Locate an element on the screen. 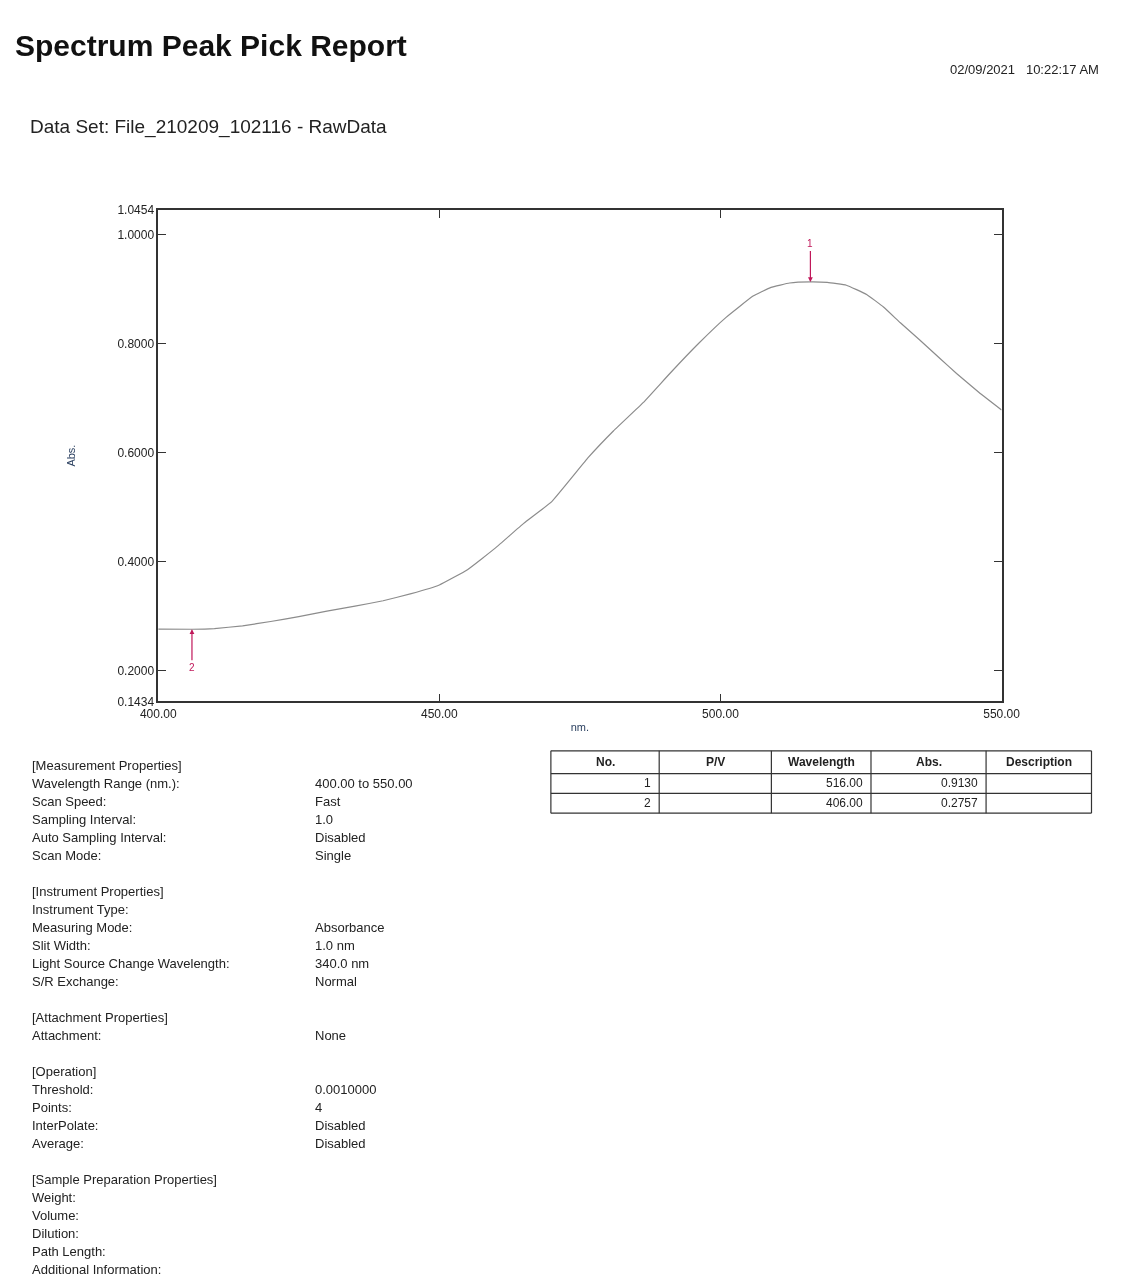 The width and height of the screenshot is (1125, 1288). text: Measuring Mode: is located at coordinates (82, 927).